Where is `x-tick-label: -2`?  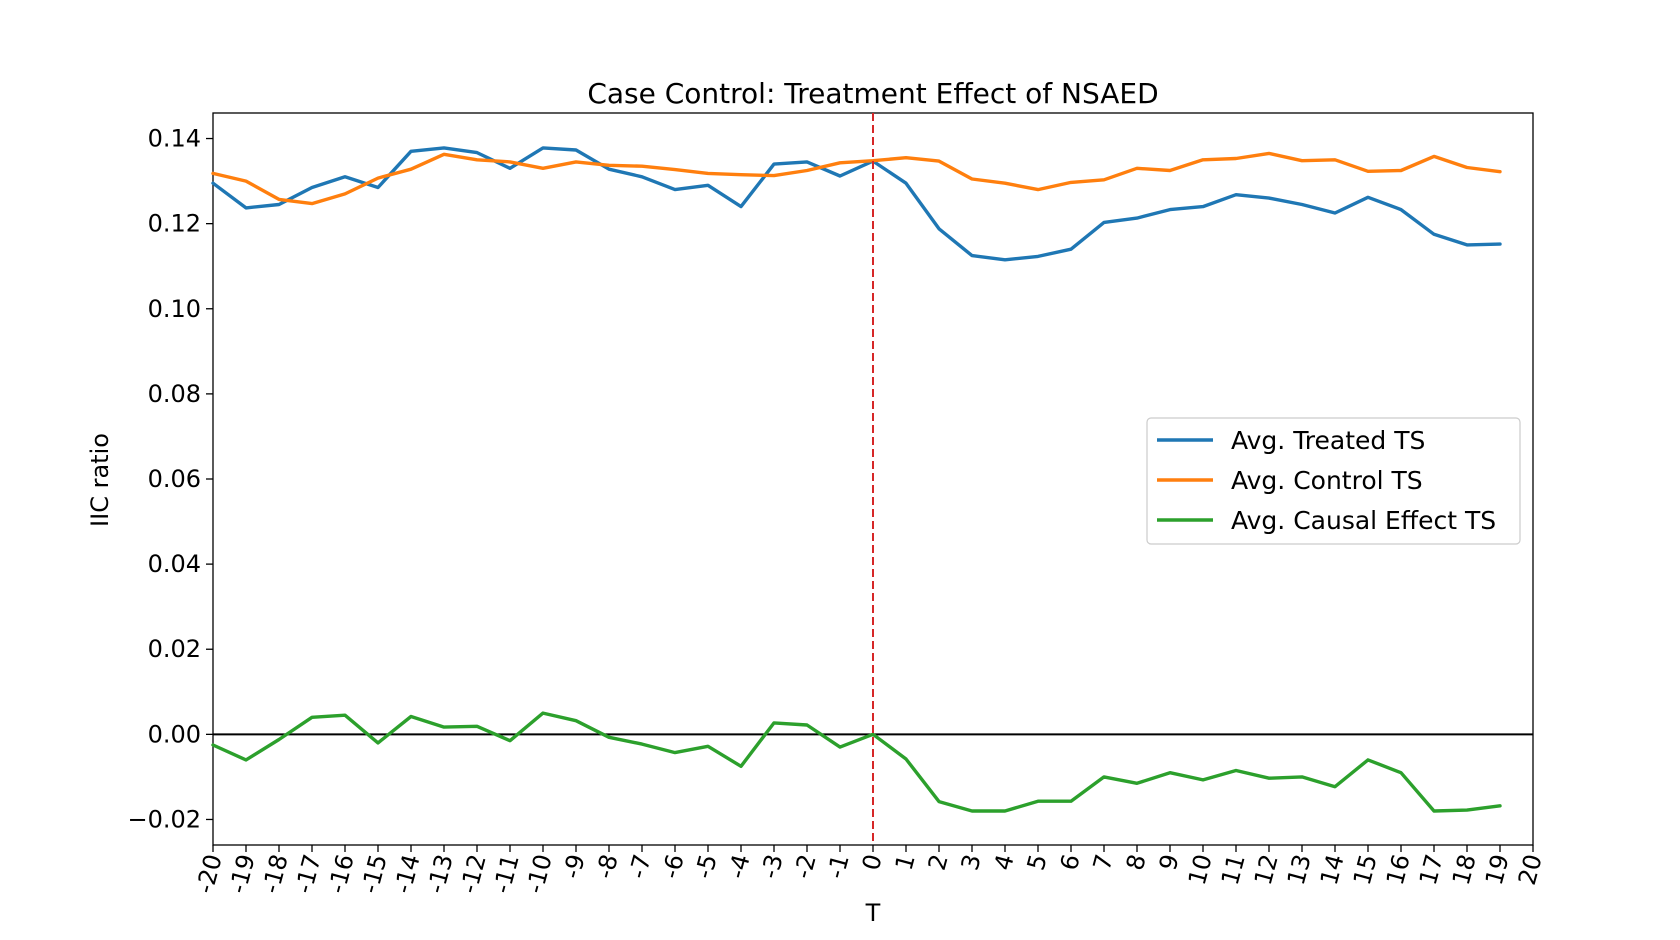
x-tick-label: -2 is located at coordinates (805, 866).